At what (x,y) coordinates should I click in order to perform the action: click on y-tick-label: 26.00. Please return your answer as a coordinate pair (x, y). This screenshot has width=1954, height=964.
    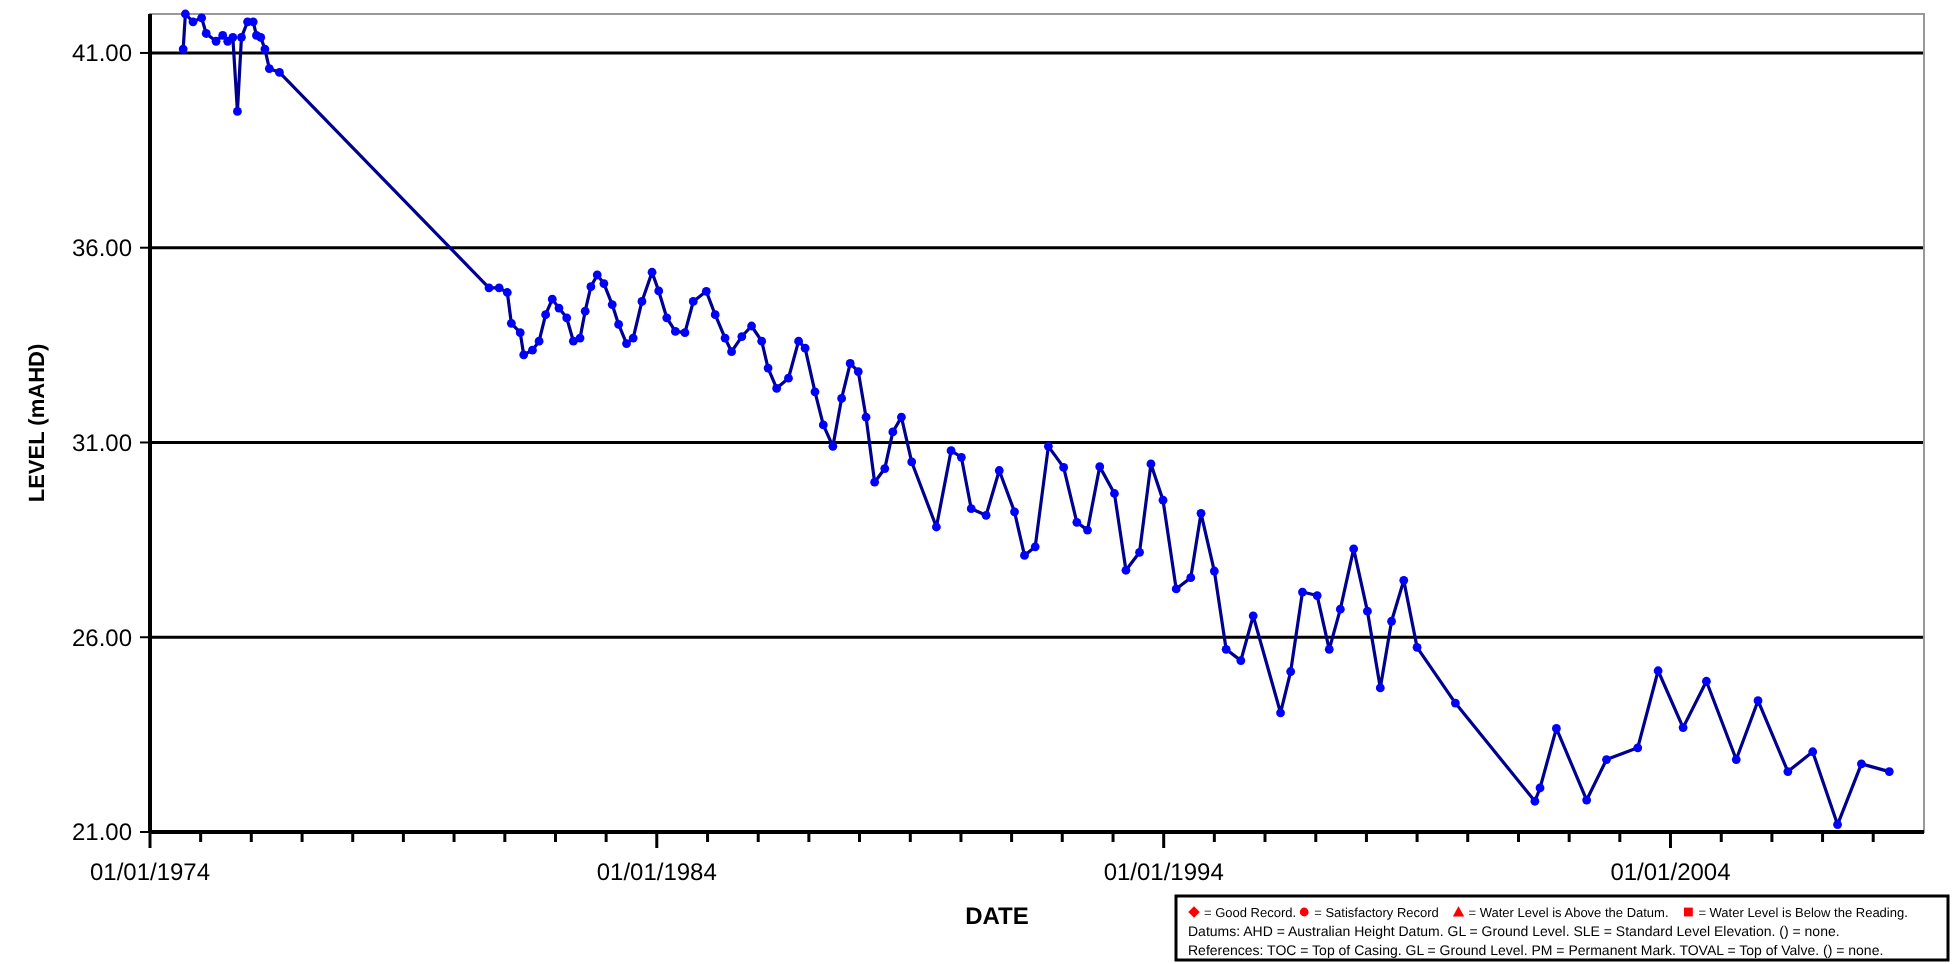
    Looking at the image, I should click on (102, 637).